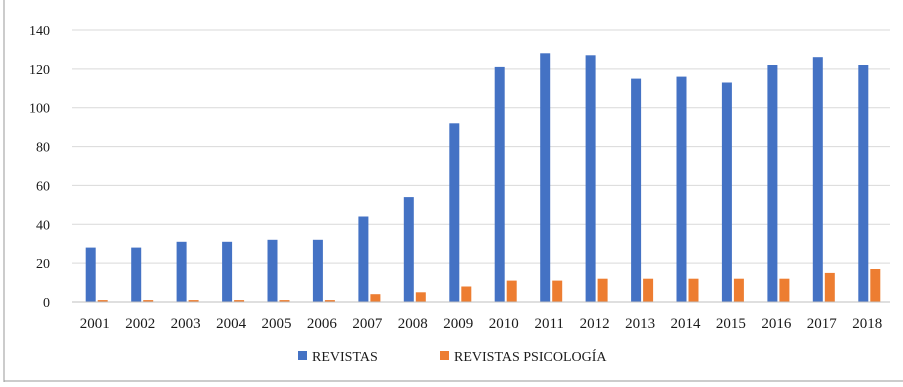 The image size is (903, 387). Describe the element at coordinates (367, 324) in the screenshot. I see `x-tick-label: 2007` at that location.